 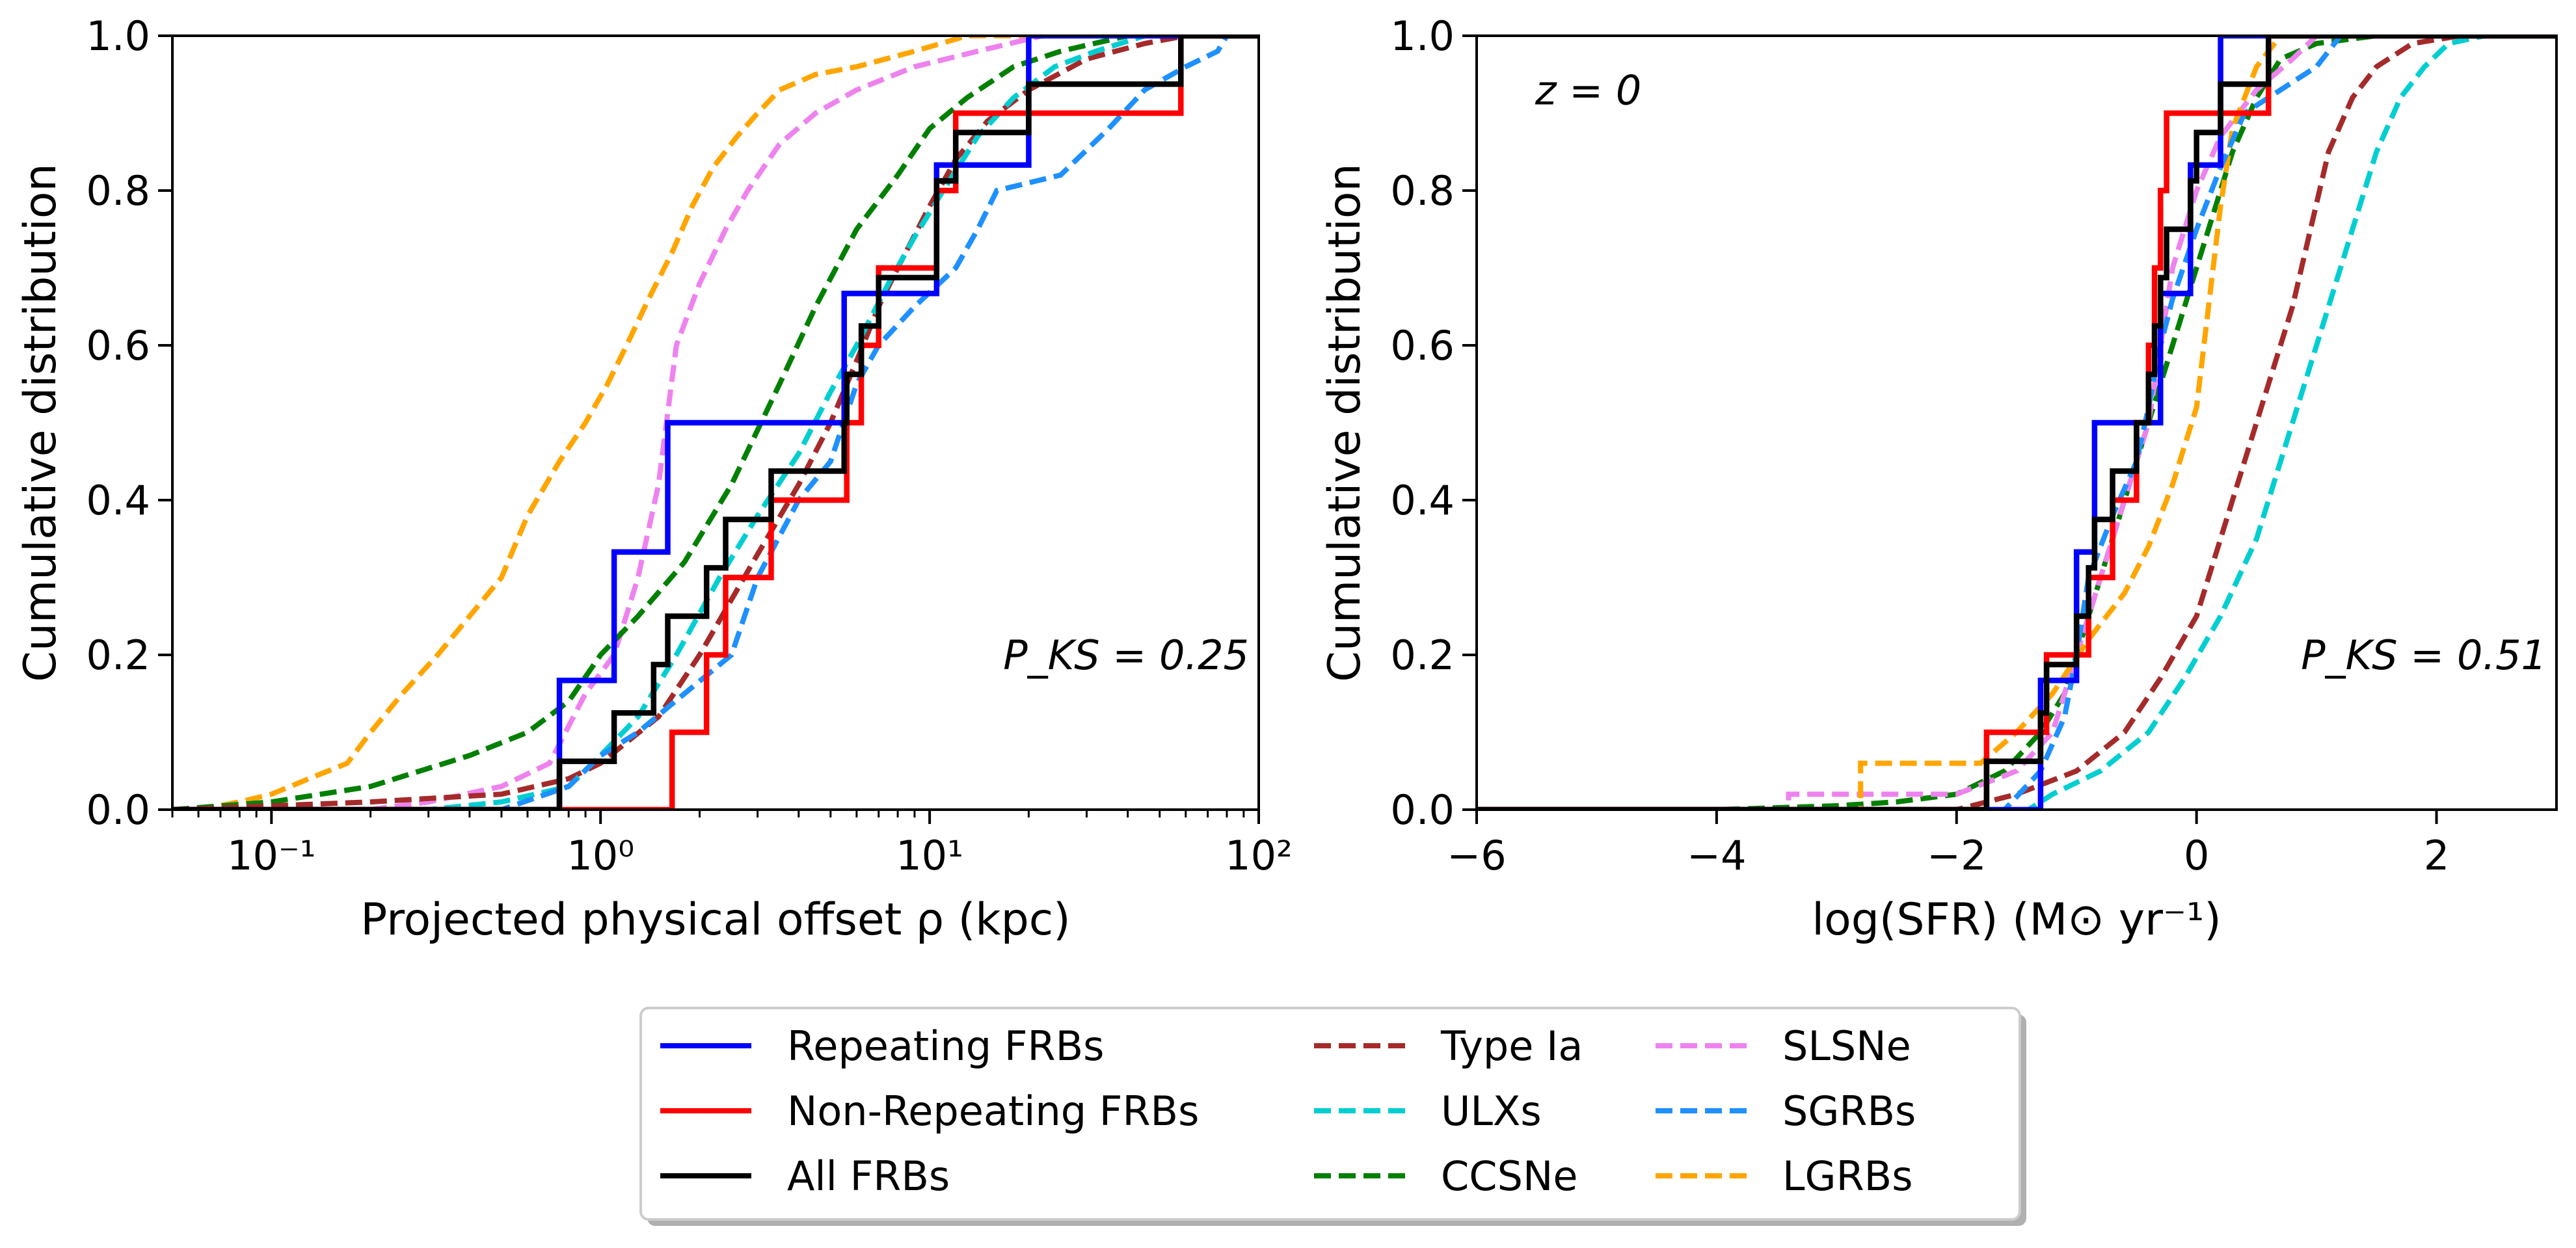 I want to click on right-xtick-label: 0, so click(x=2196, y=855).